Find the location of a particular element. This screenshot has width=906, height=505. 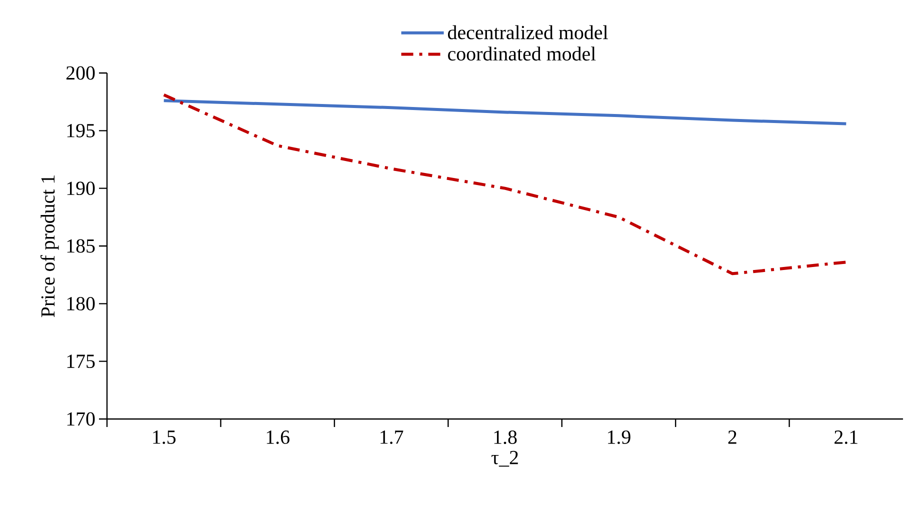

x-axis-title: τ_2 is located at coordinates (504, 458).